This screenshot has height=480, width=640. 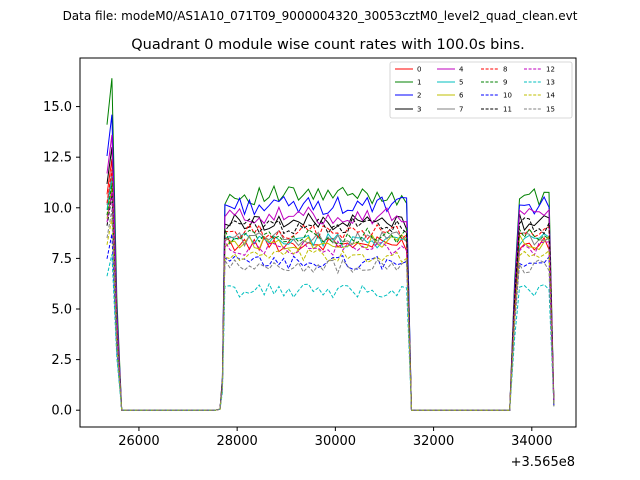 I want to click on y-tick-label: 0.0, so click(x=61, y=411).